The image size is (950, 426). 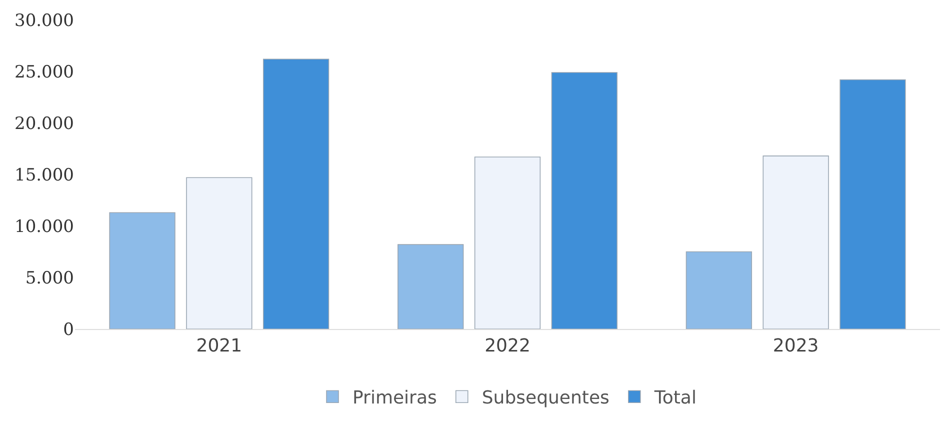 What do you see at coordinates (44, 20) in the screenshot?
I see `y-tick-label: 30.000` at bounding box center [44, 20].